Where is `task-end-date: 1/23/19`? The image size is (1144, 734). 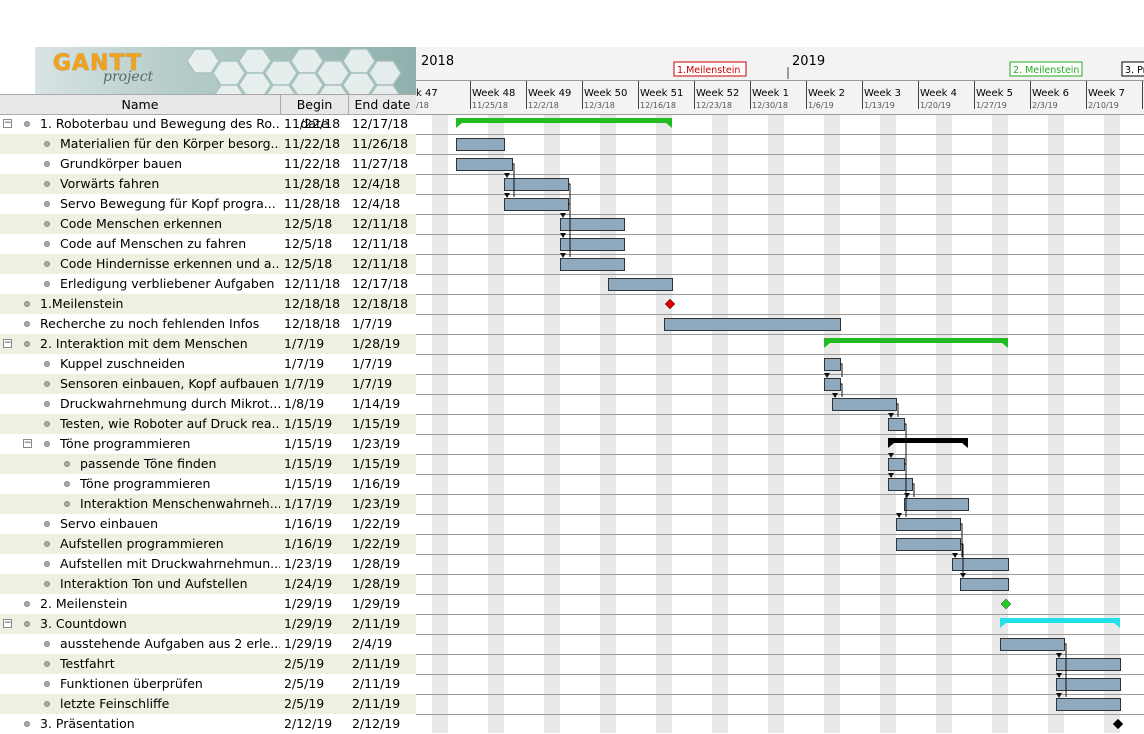 task-end-date: 1/23/19 is located at coordinates (376, 443).